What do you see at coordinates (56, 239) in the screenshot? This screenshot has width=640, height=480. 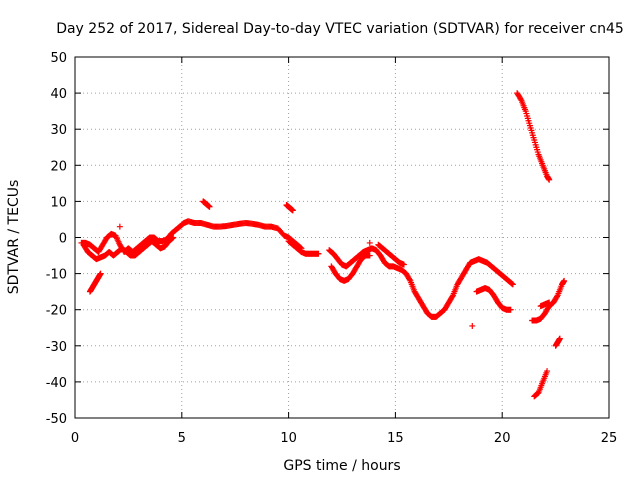 I see `y-tick-labels: -50 -40 -30 -20 -10 0 10 20 30 40 50` at bounding box center [56, 239].